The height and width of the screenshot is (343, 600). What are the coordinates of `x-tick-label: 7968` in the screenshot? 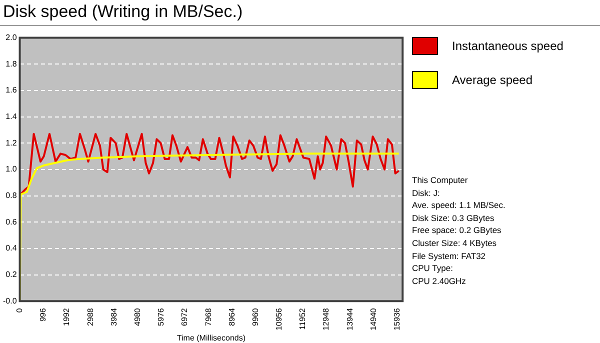 It's located at (208, 317).